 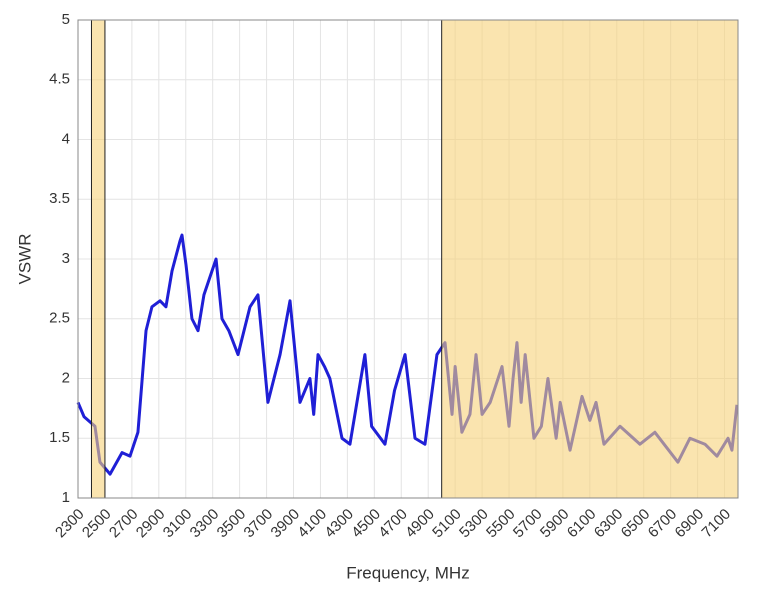 I want to click on y-tick-label: 3.5, so click(x=59, y=198).